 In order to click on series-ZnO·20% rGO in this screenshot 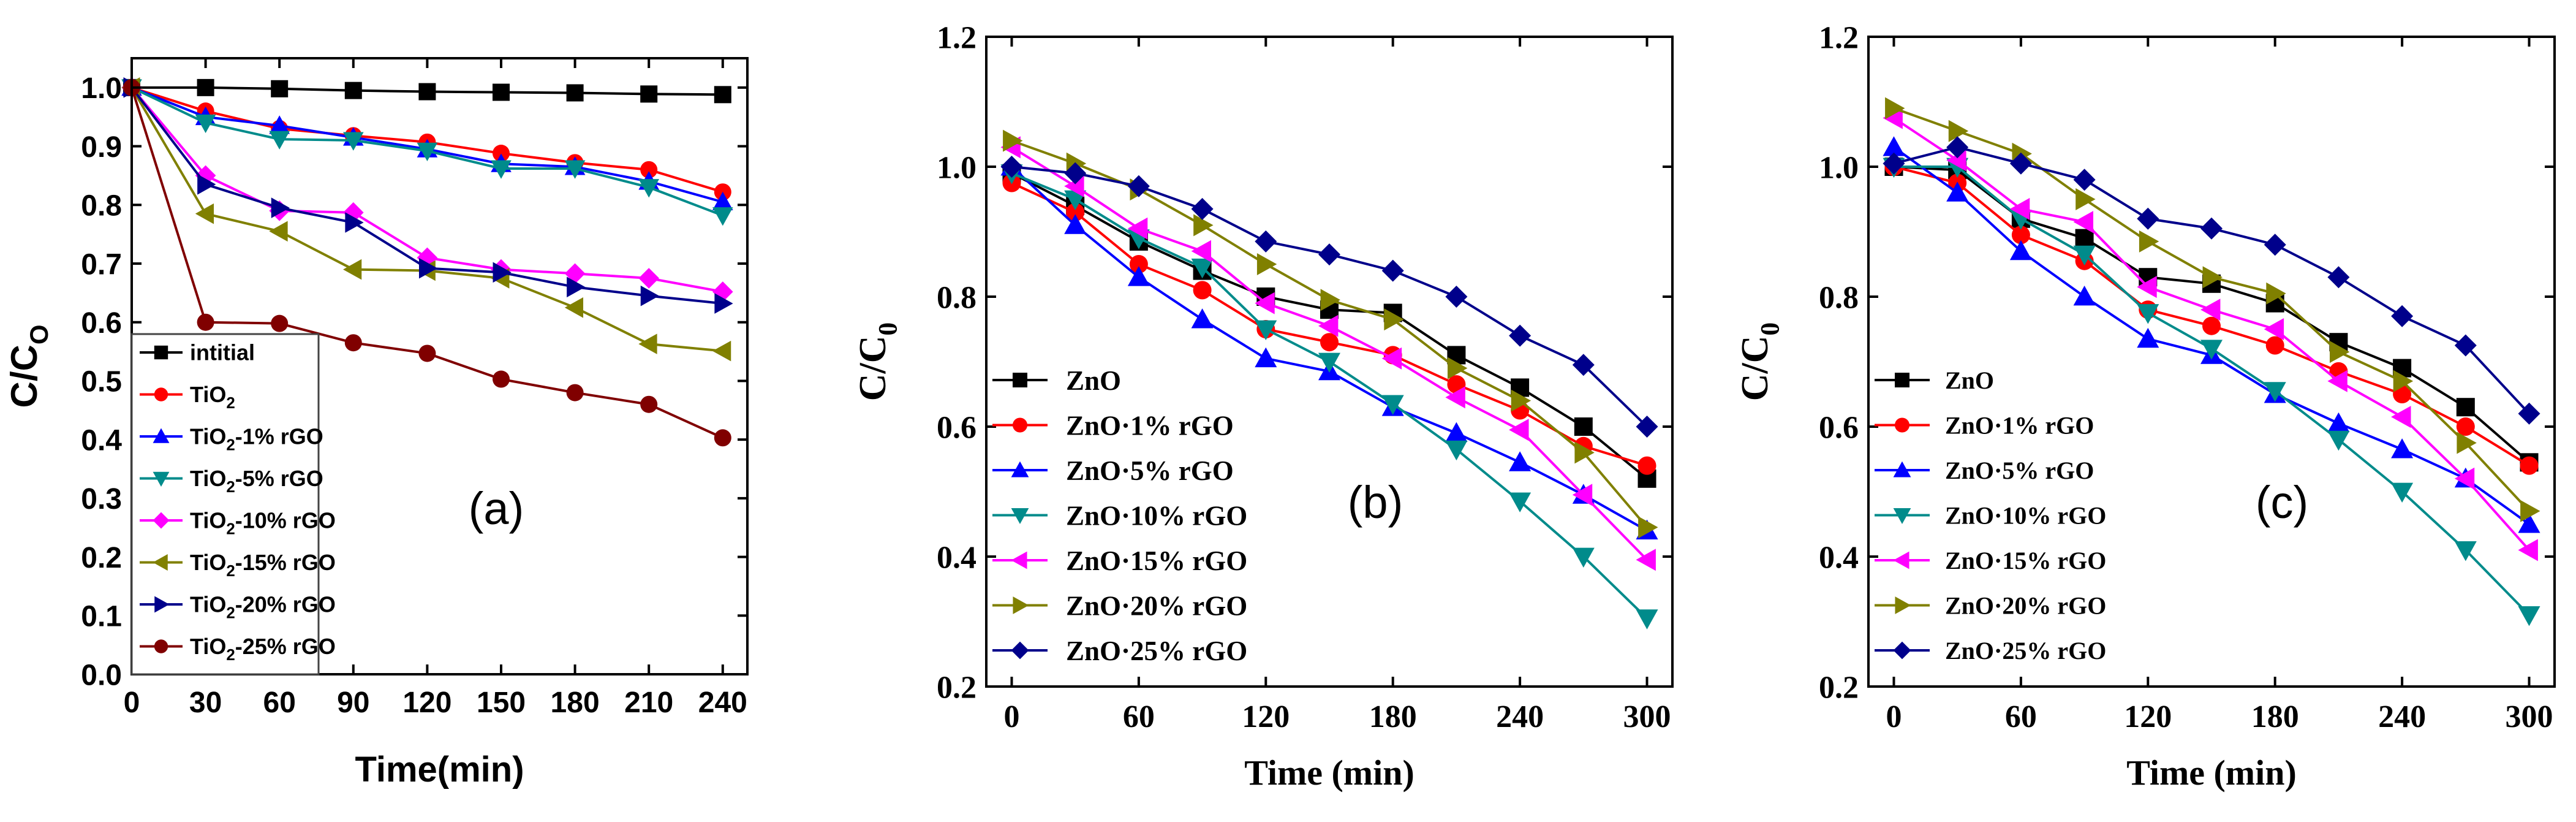, I will do `click(2212, 309)`.